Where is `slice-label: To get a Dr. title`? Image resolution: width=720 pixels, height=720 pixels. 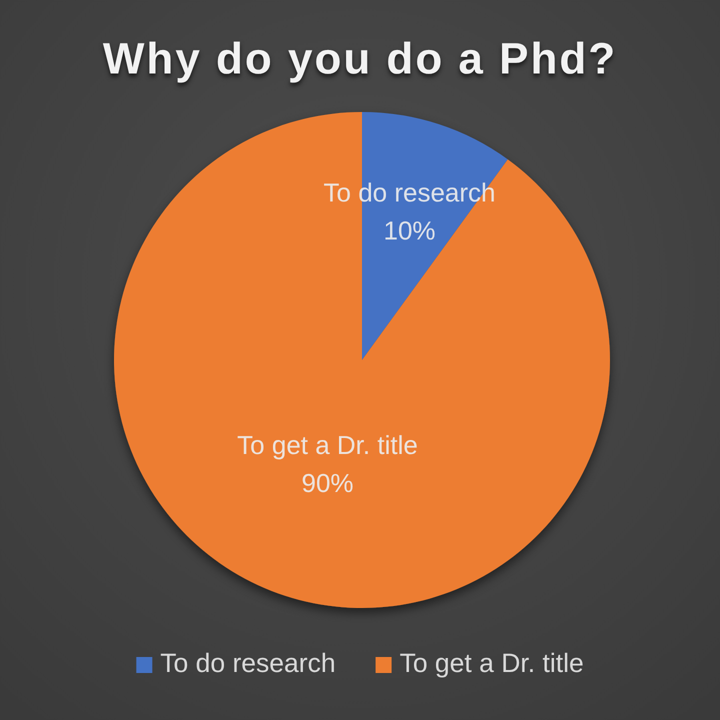 slice-label: To get a Dr. title is located at coordinates (327, 445).